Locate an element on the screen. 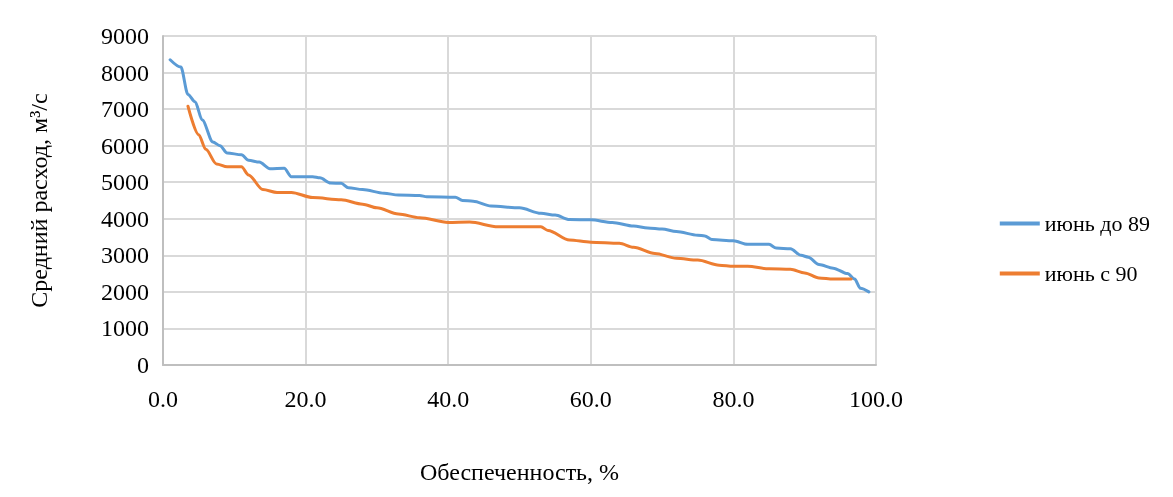  y-tick-label: 4000 is located at coordinates (125, 218).